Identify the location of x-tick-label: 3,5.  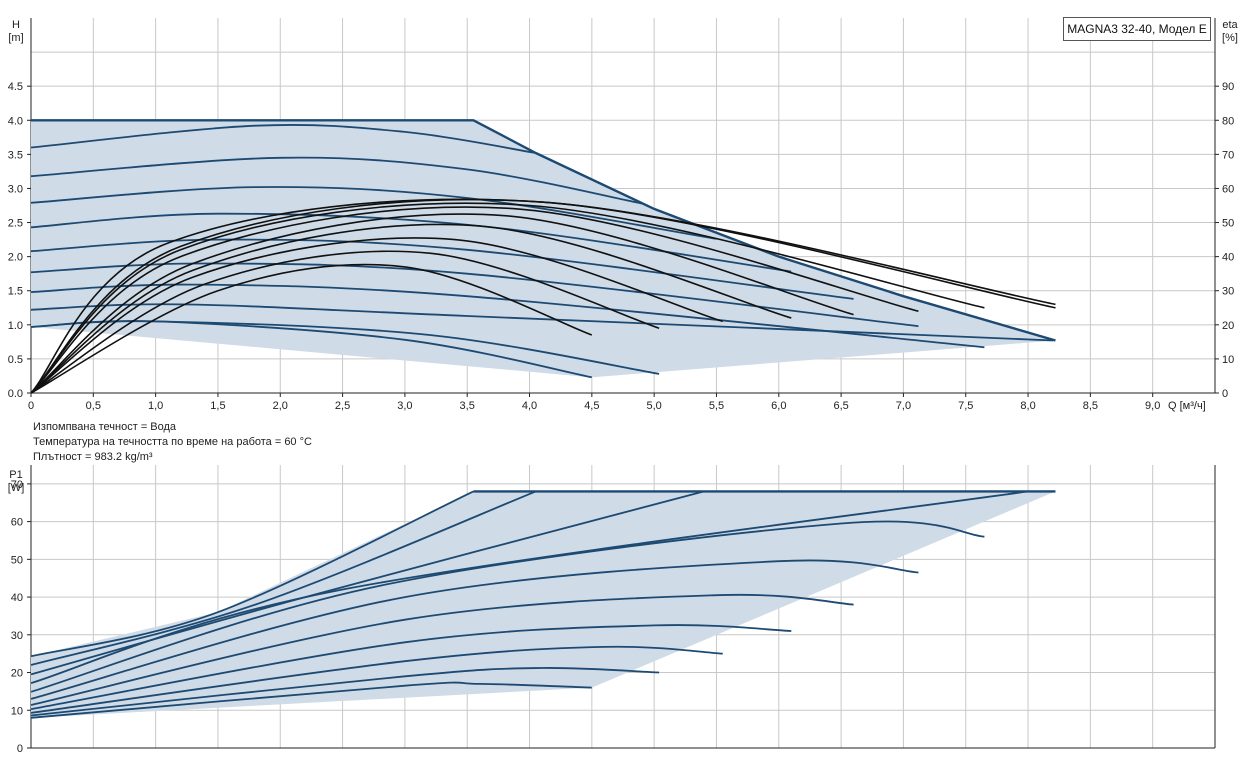
(467, 406).